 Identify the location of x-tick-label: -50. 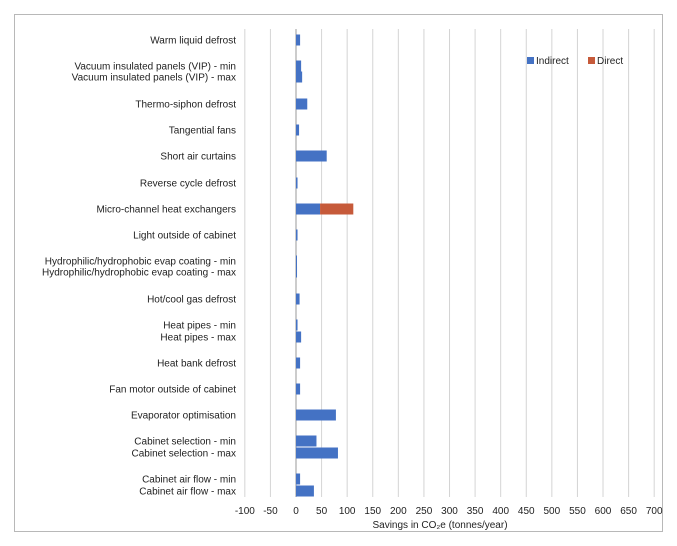
(270, 511).